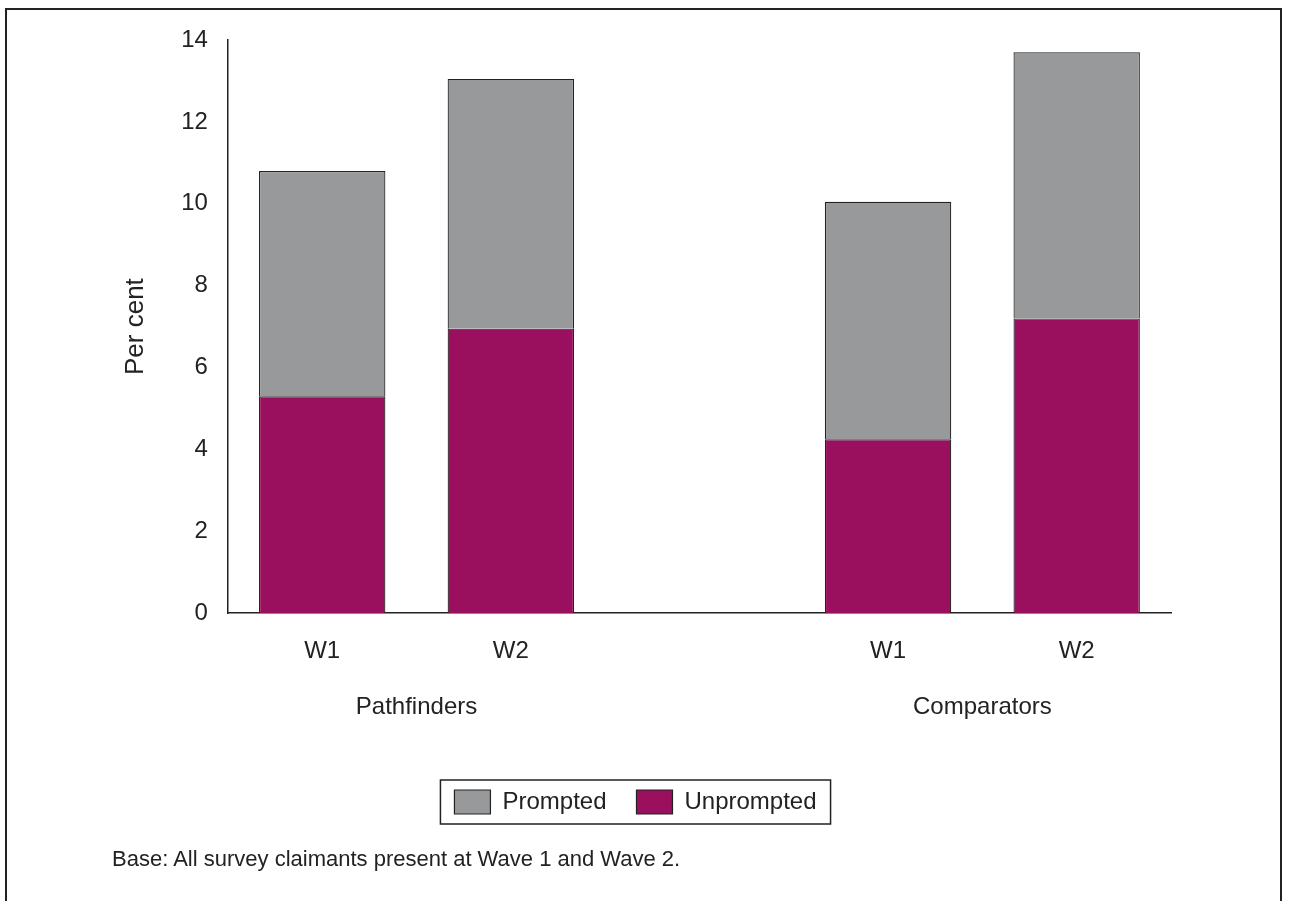 The width and height of the screenshot is (1289, 901). I want to click on text: Pathfinders, so click(416, 705).